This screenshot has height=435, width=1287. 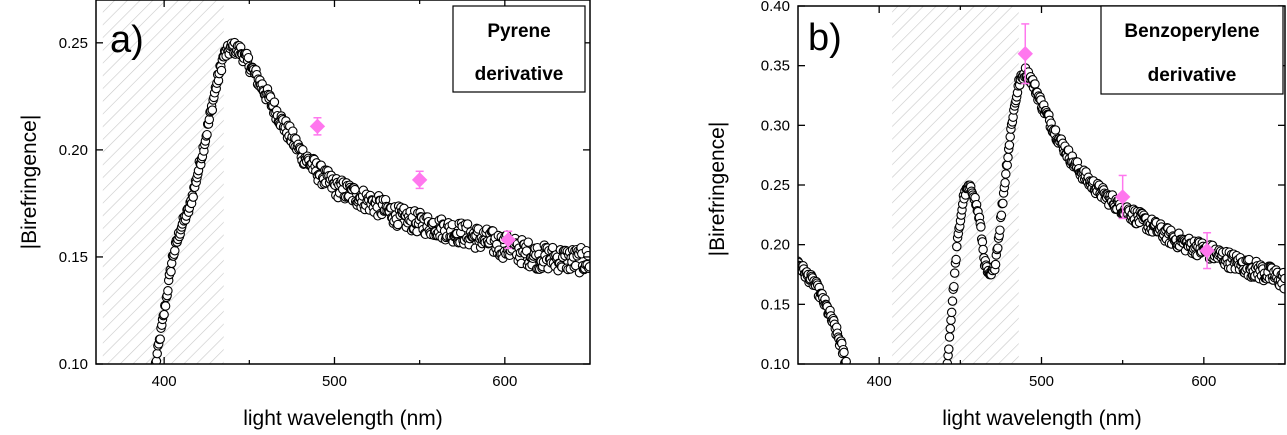 I want to click on legend-a: Pyrene derivative, so click(x=519, y=49).